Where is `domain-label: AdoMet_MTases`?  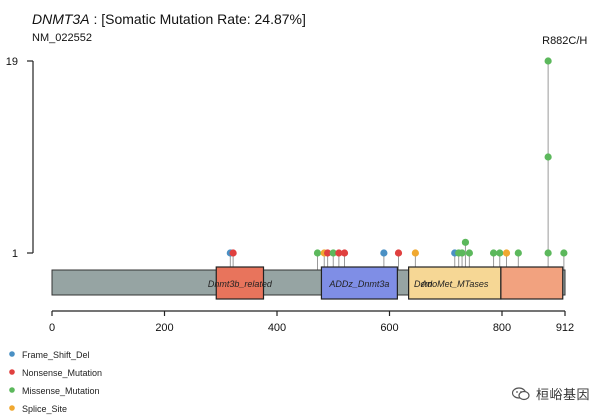 domain-label: AdoMet_MTases is located at coordinates (454, 284).